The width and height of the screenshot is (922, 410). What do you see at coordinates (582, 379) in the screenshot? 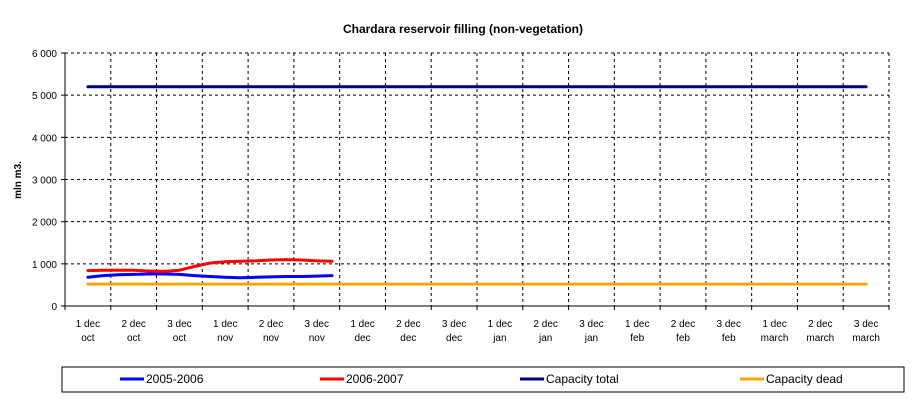
I see `legend-label: Capacity total` at bounding box center [582, 379].